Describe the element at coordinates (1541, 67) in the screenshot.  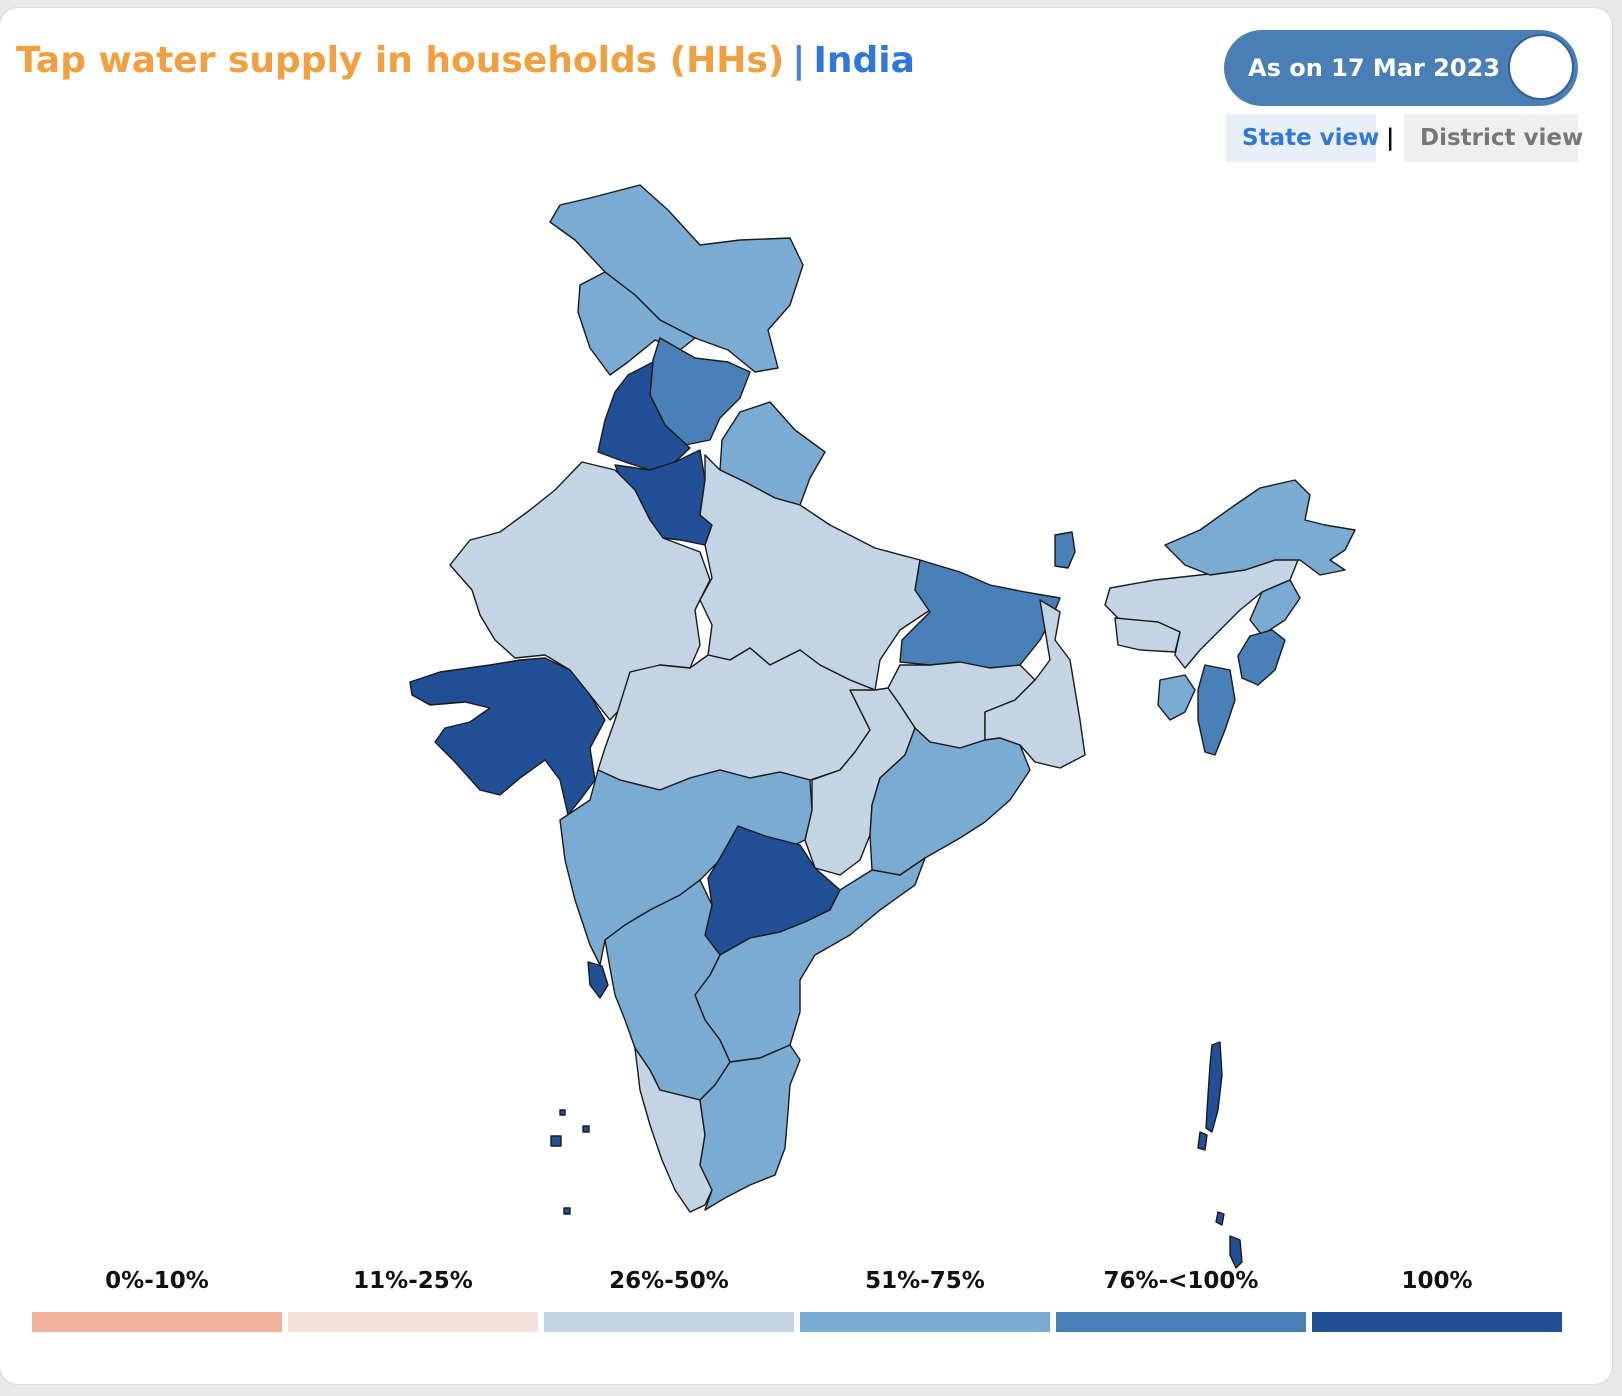
I see `toggle-knob` at that location.